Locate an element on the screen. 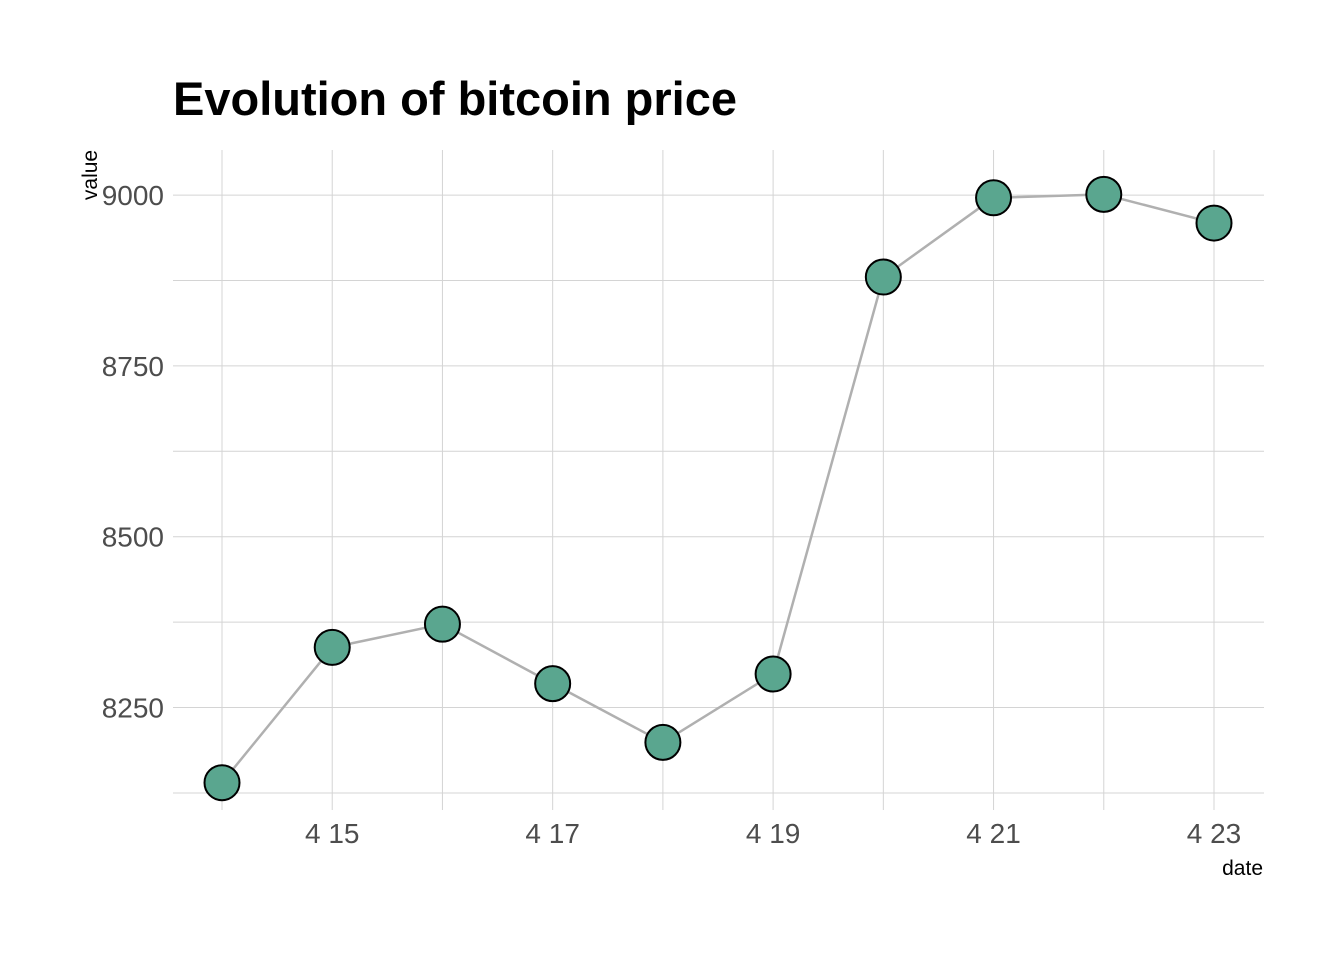 Image resolution: width=1344 pixels, height=960 pixels. x-axis-ticks: 4 15 4 17 4 19 4 21 4 23 is located at coordinates (773, 833).